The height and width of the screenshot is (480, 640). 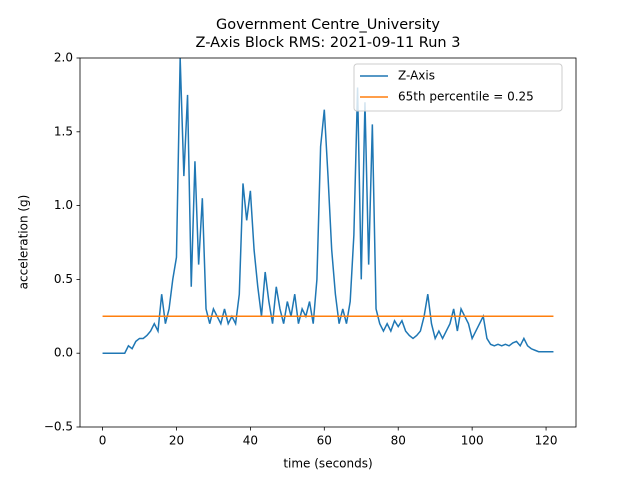 I want to click on legend-box, so click(x=458, y=87).